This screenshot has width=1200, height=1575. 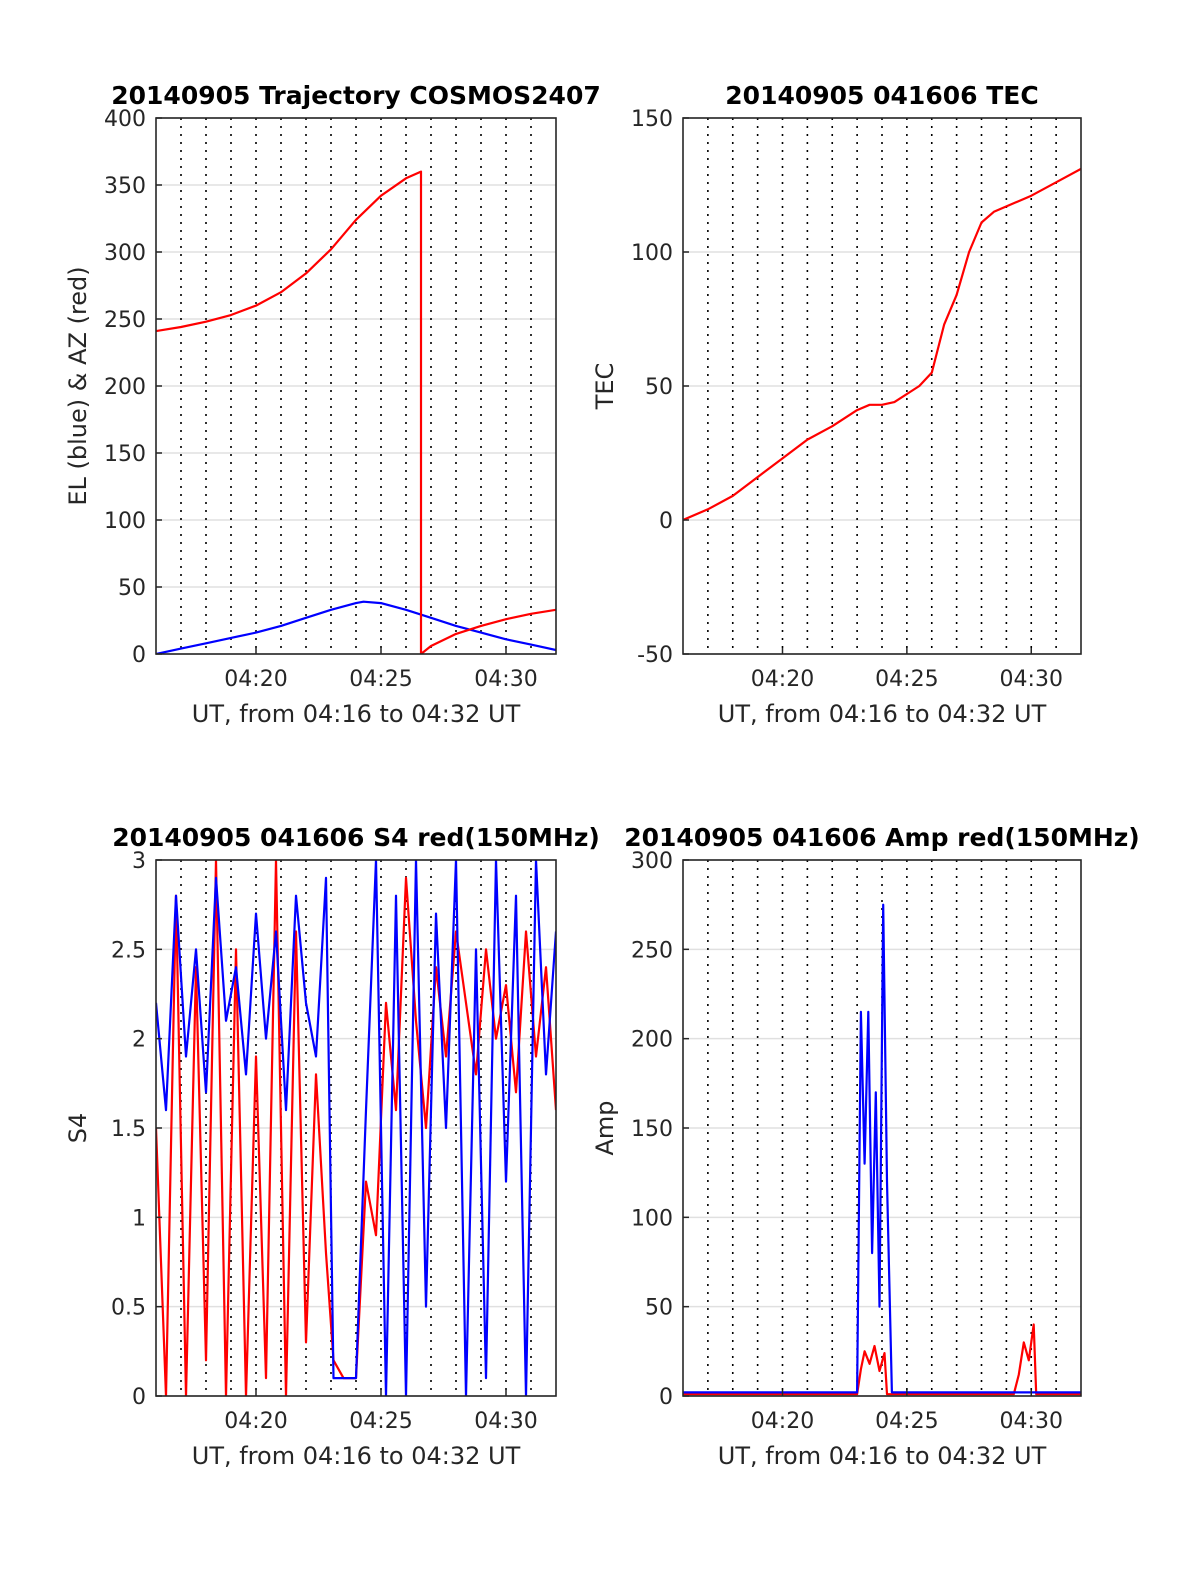 I want to click on tec-ytick-label: 0, so click(x=666, y=521).